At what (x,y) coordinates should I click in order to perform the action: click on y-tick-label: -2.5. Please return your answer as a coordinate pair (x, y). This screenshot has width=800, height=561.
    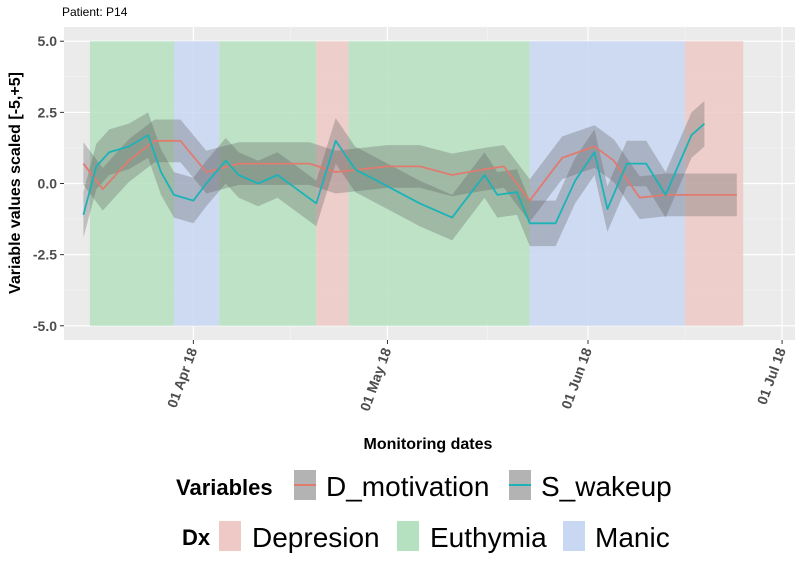
    Looking at the image, I should click on (45, 255).